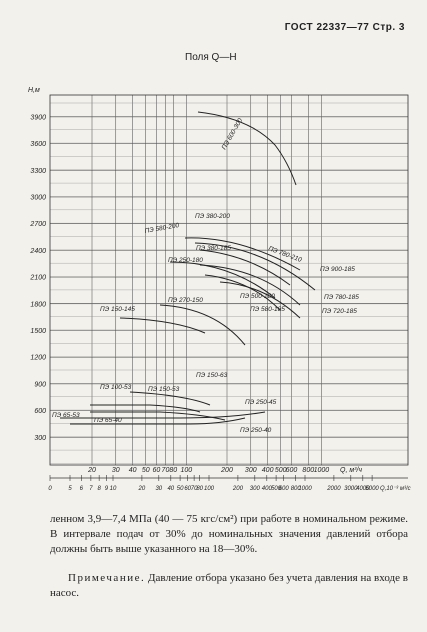 The width and height of the screenshot is (427, 632). I want to click on bottom-tick-label: 0, so click(50, 489).